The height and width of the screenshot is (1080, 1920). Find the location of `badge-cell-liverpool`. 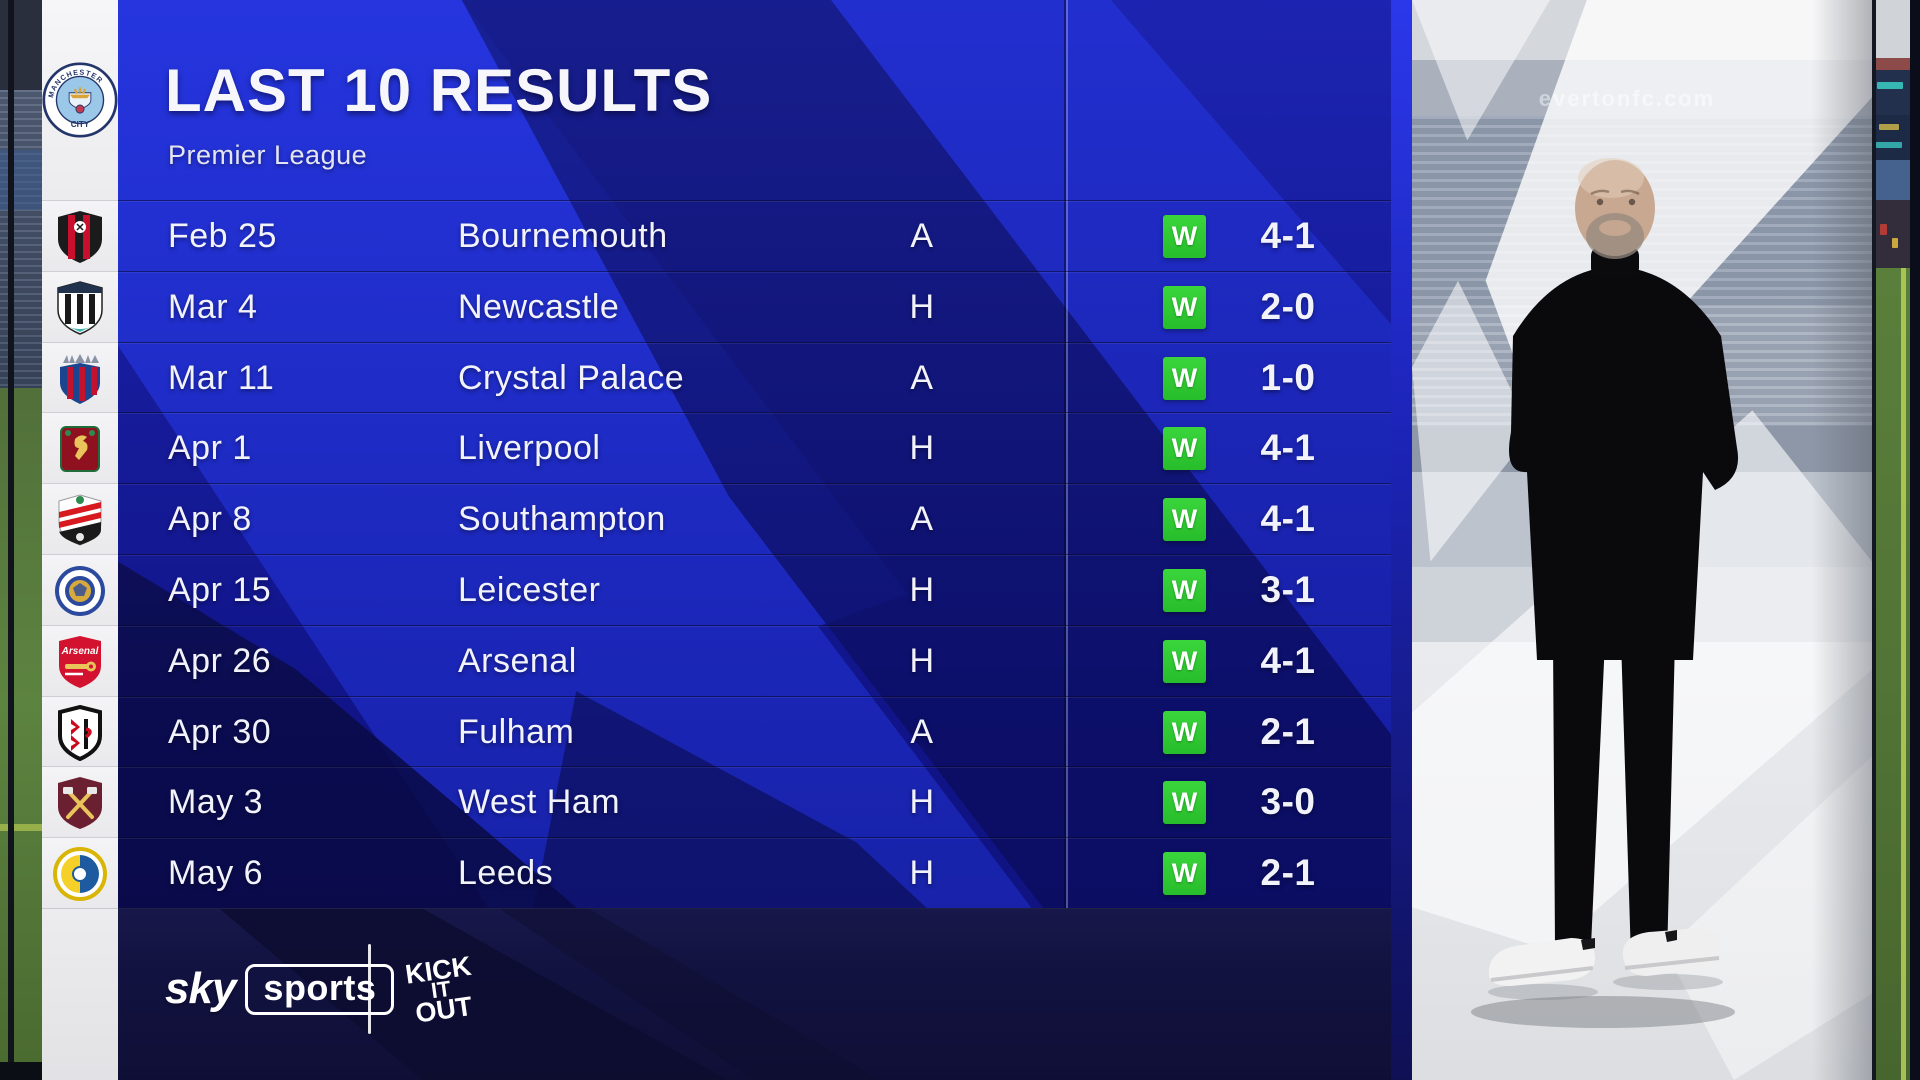

badge-cell-liverpool is located at coordinates (80, 448).